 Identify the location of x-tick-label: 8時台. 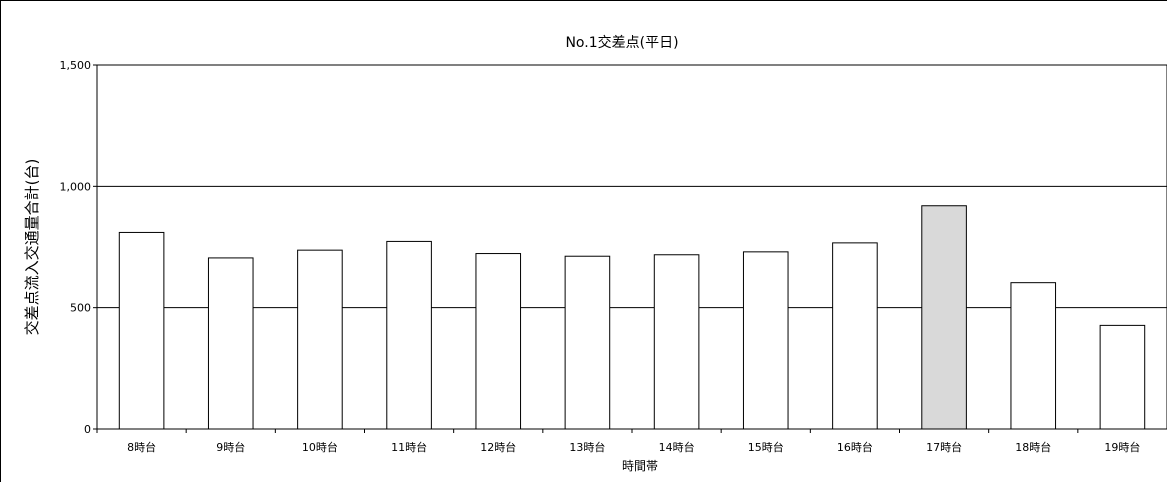
(141, 447).